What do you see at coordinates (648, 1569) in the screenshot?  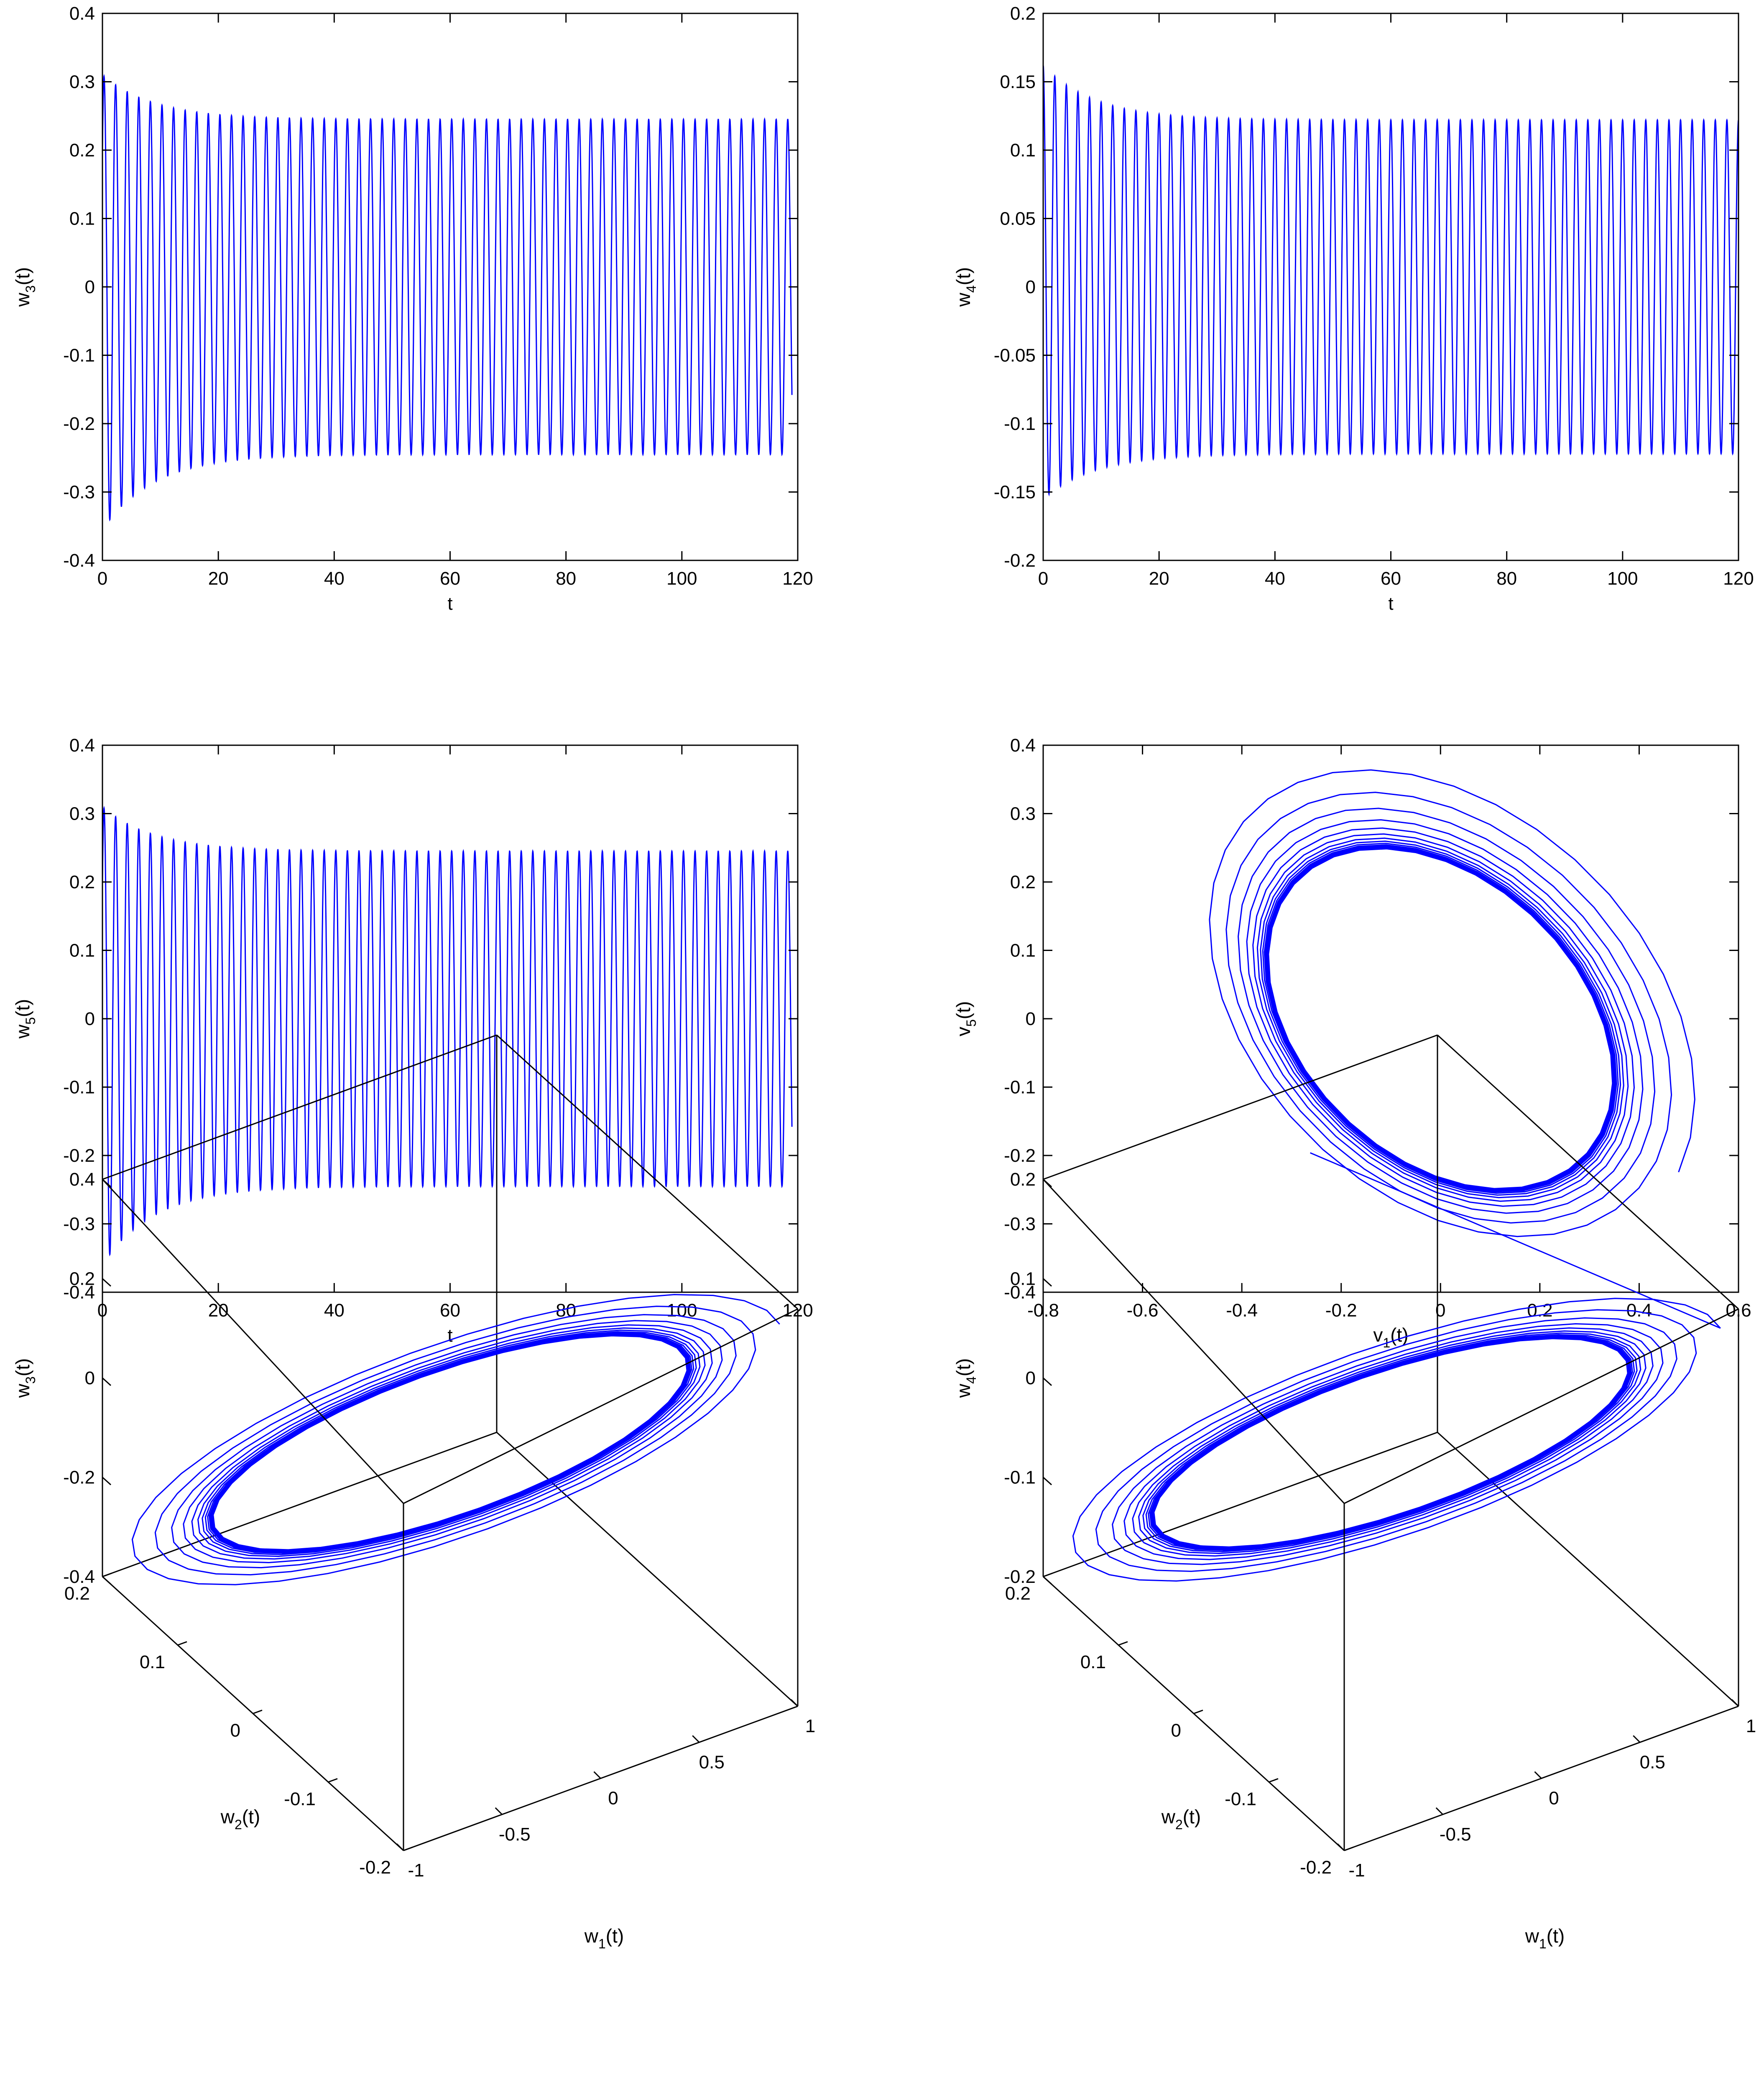 I see `box-edge-back-right-w1w2w3` at bounding box center [648, 1569].